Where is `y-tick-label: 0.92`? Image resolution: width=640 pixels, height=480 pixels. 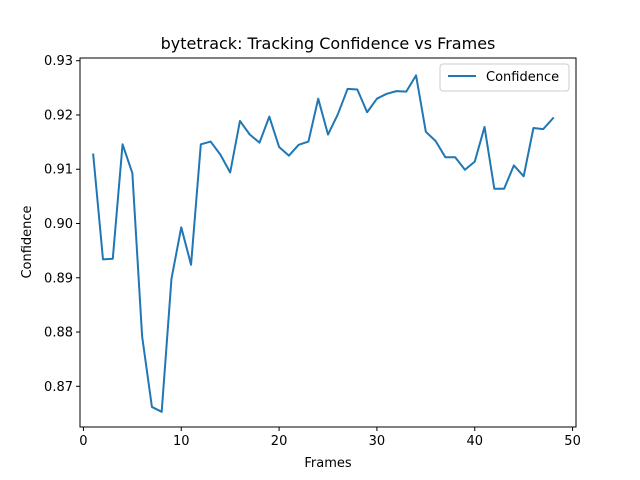 y-tick-label: 0.92 is located at coordinates (58, 115).